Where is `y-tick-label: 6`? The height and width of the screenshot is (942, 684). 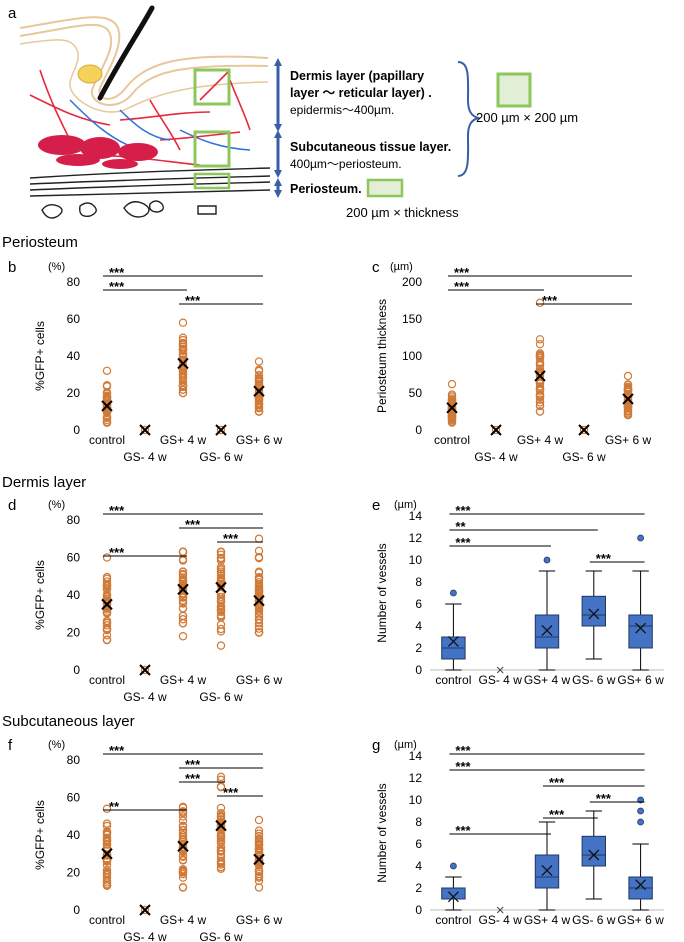
y-tick-label: 6 is located at coordinates (418, 604).